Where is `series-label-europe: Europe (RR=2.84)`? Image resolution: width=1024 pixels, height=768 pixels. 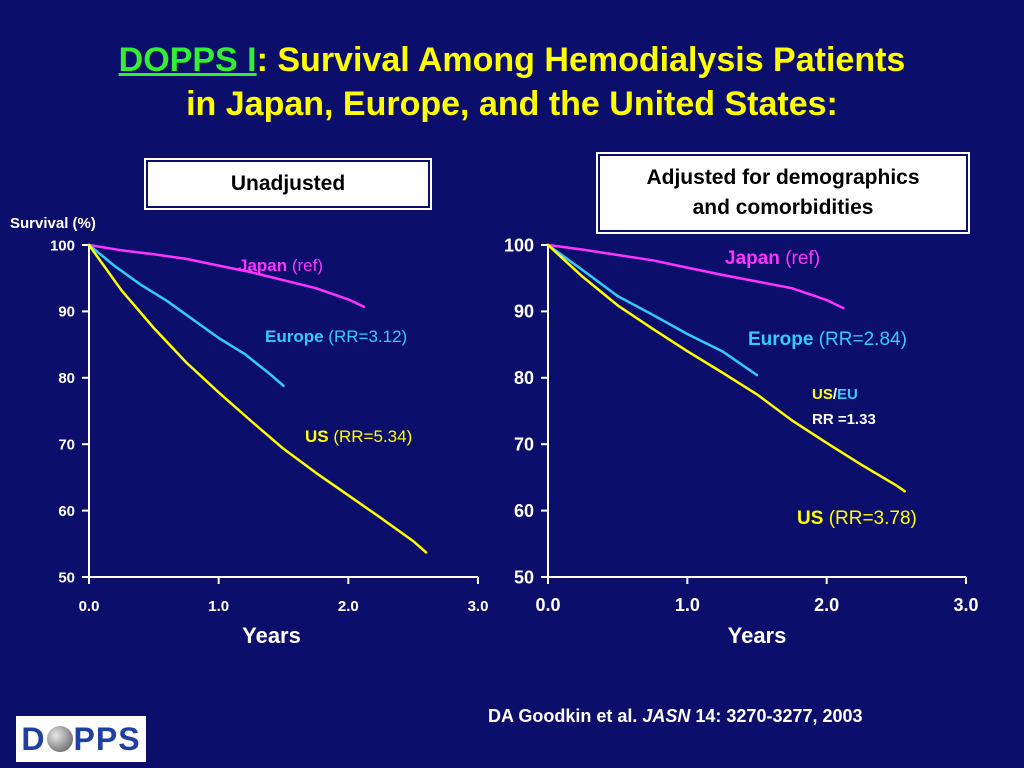
series-label-europe: Europe (RR=2.84) is located at coordinates (827, 339).